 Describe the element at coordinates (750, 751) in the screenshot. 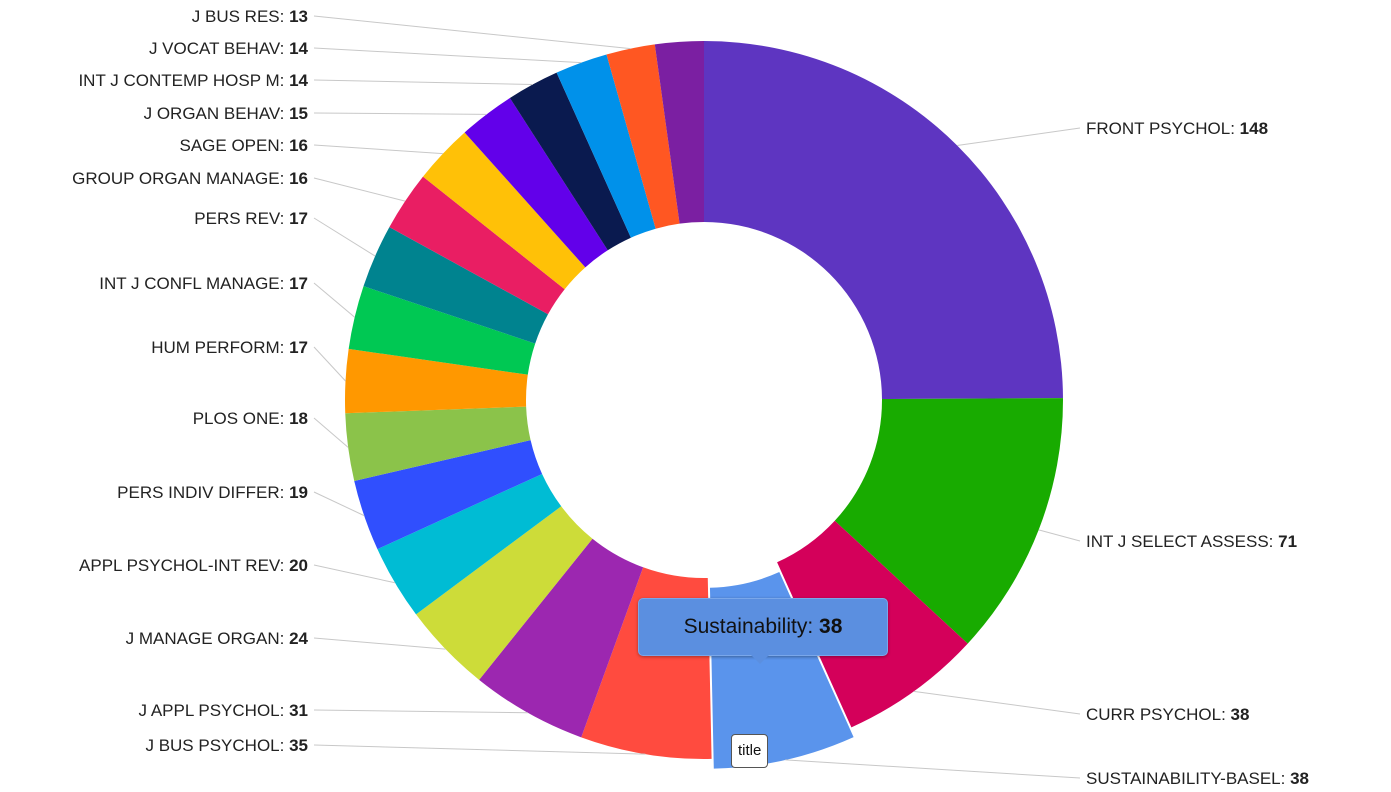

I see `hover-title-tooltip: title` at that location.